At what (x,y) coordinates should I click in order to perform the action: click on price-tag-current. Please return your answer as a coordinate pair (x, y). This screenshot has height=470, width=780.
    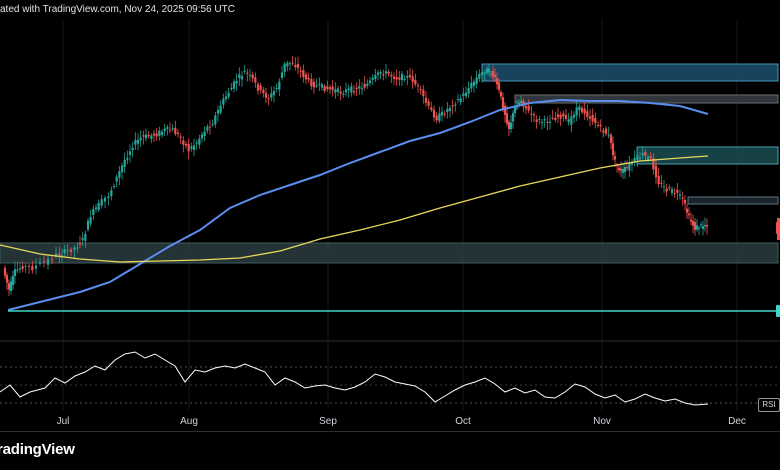
    Looking at the image, I should click on (778, 228).